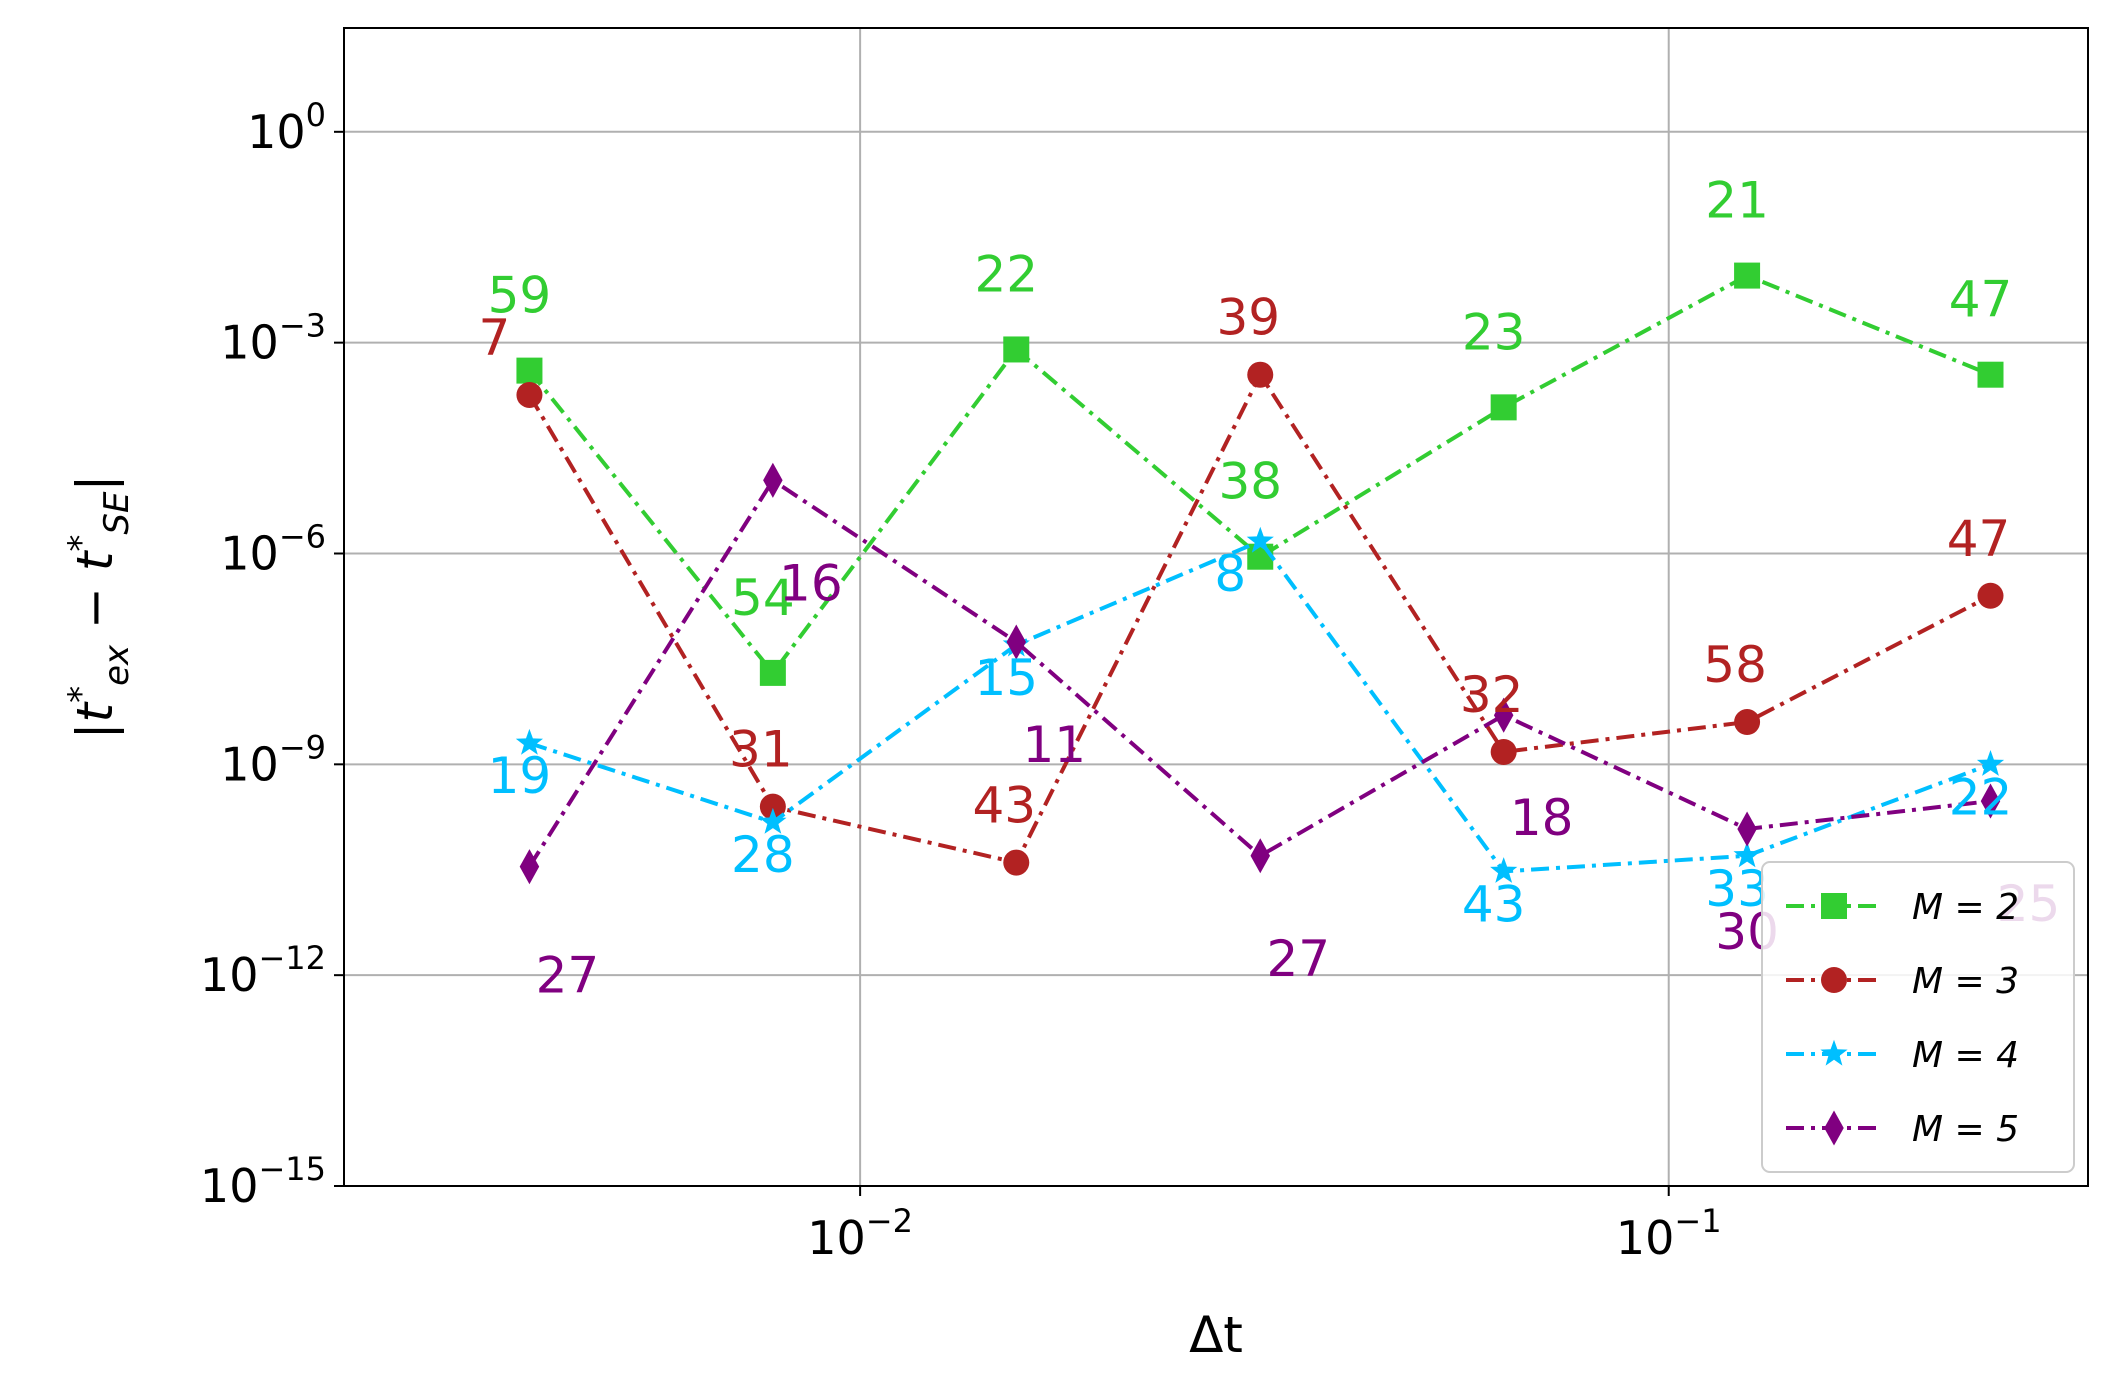 This screenshot has height=1393, width=2116. I want to click on data-label: 31, so click(761, 750).